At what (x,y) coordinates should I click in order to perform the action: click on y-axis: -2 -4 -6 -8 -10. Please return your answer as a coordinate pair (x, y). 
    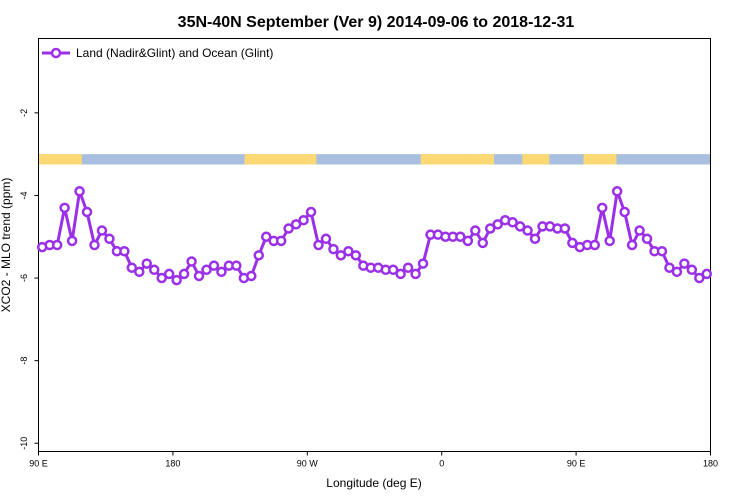
    Looking at the image, I should click on (29, 279).